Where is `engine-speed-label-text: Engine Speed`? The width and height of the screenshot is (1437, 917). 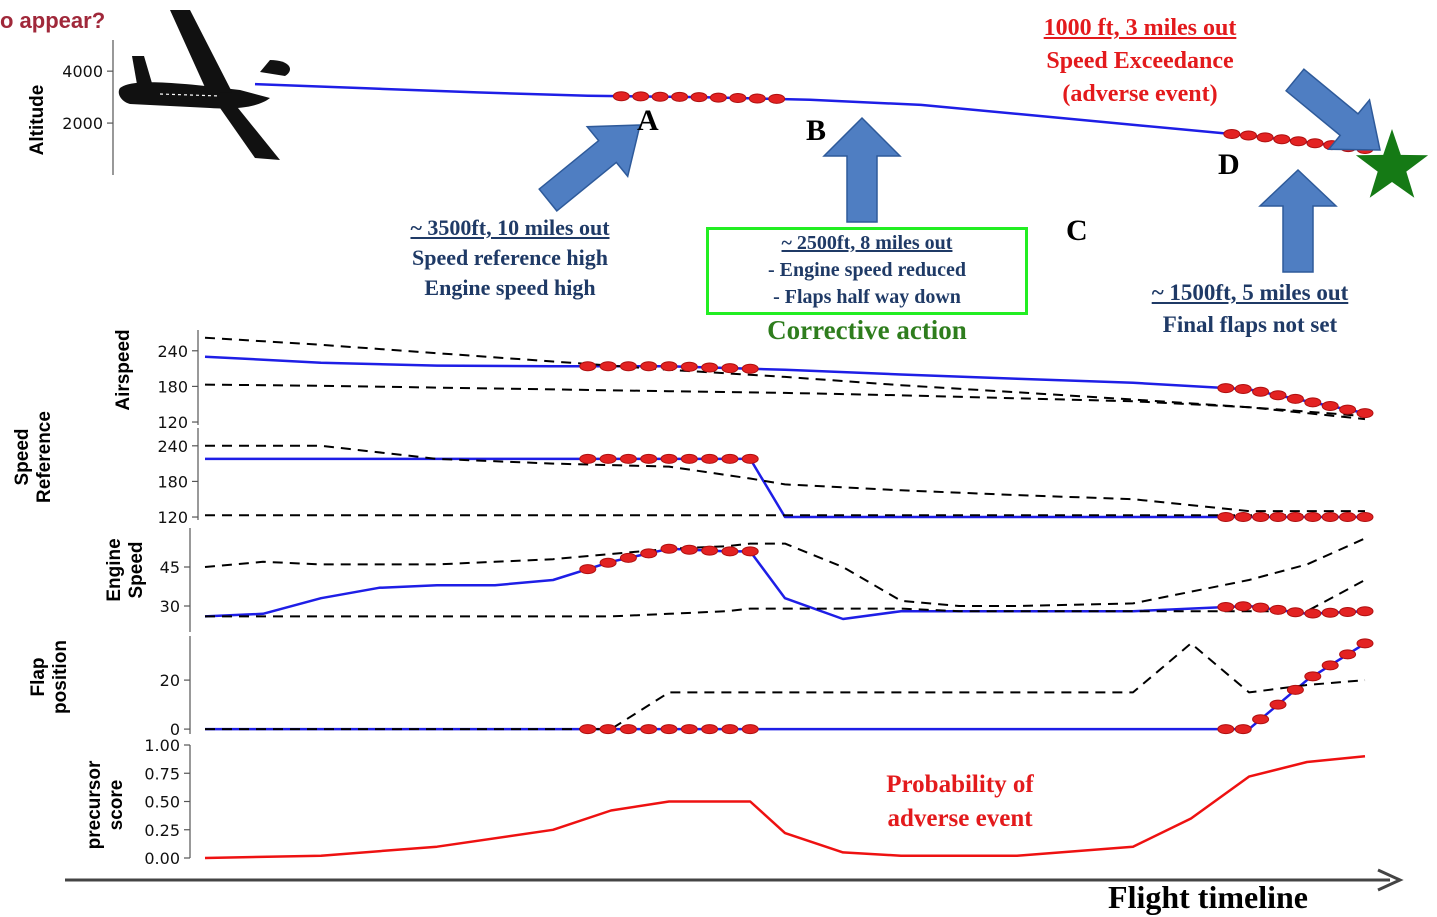
engine-speed-label-text: Engine Speed is located at coordinates (125, 570).